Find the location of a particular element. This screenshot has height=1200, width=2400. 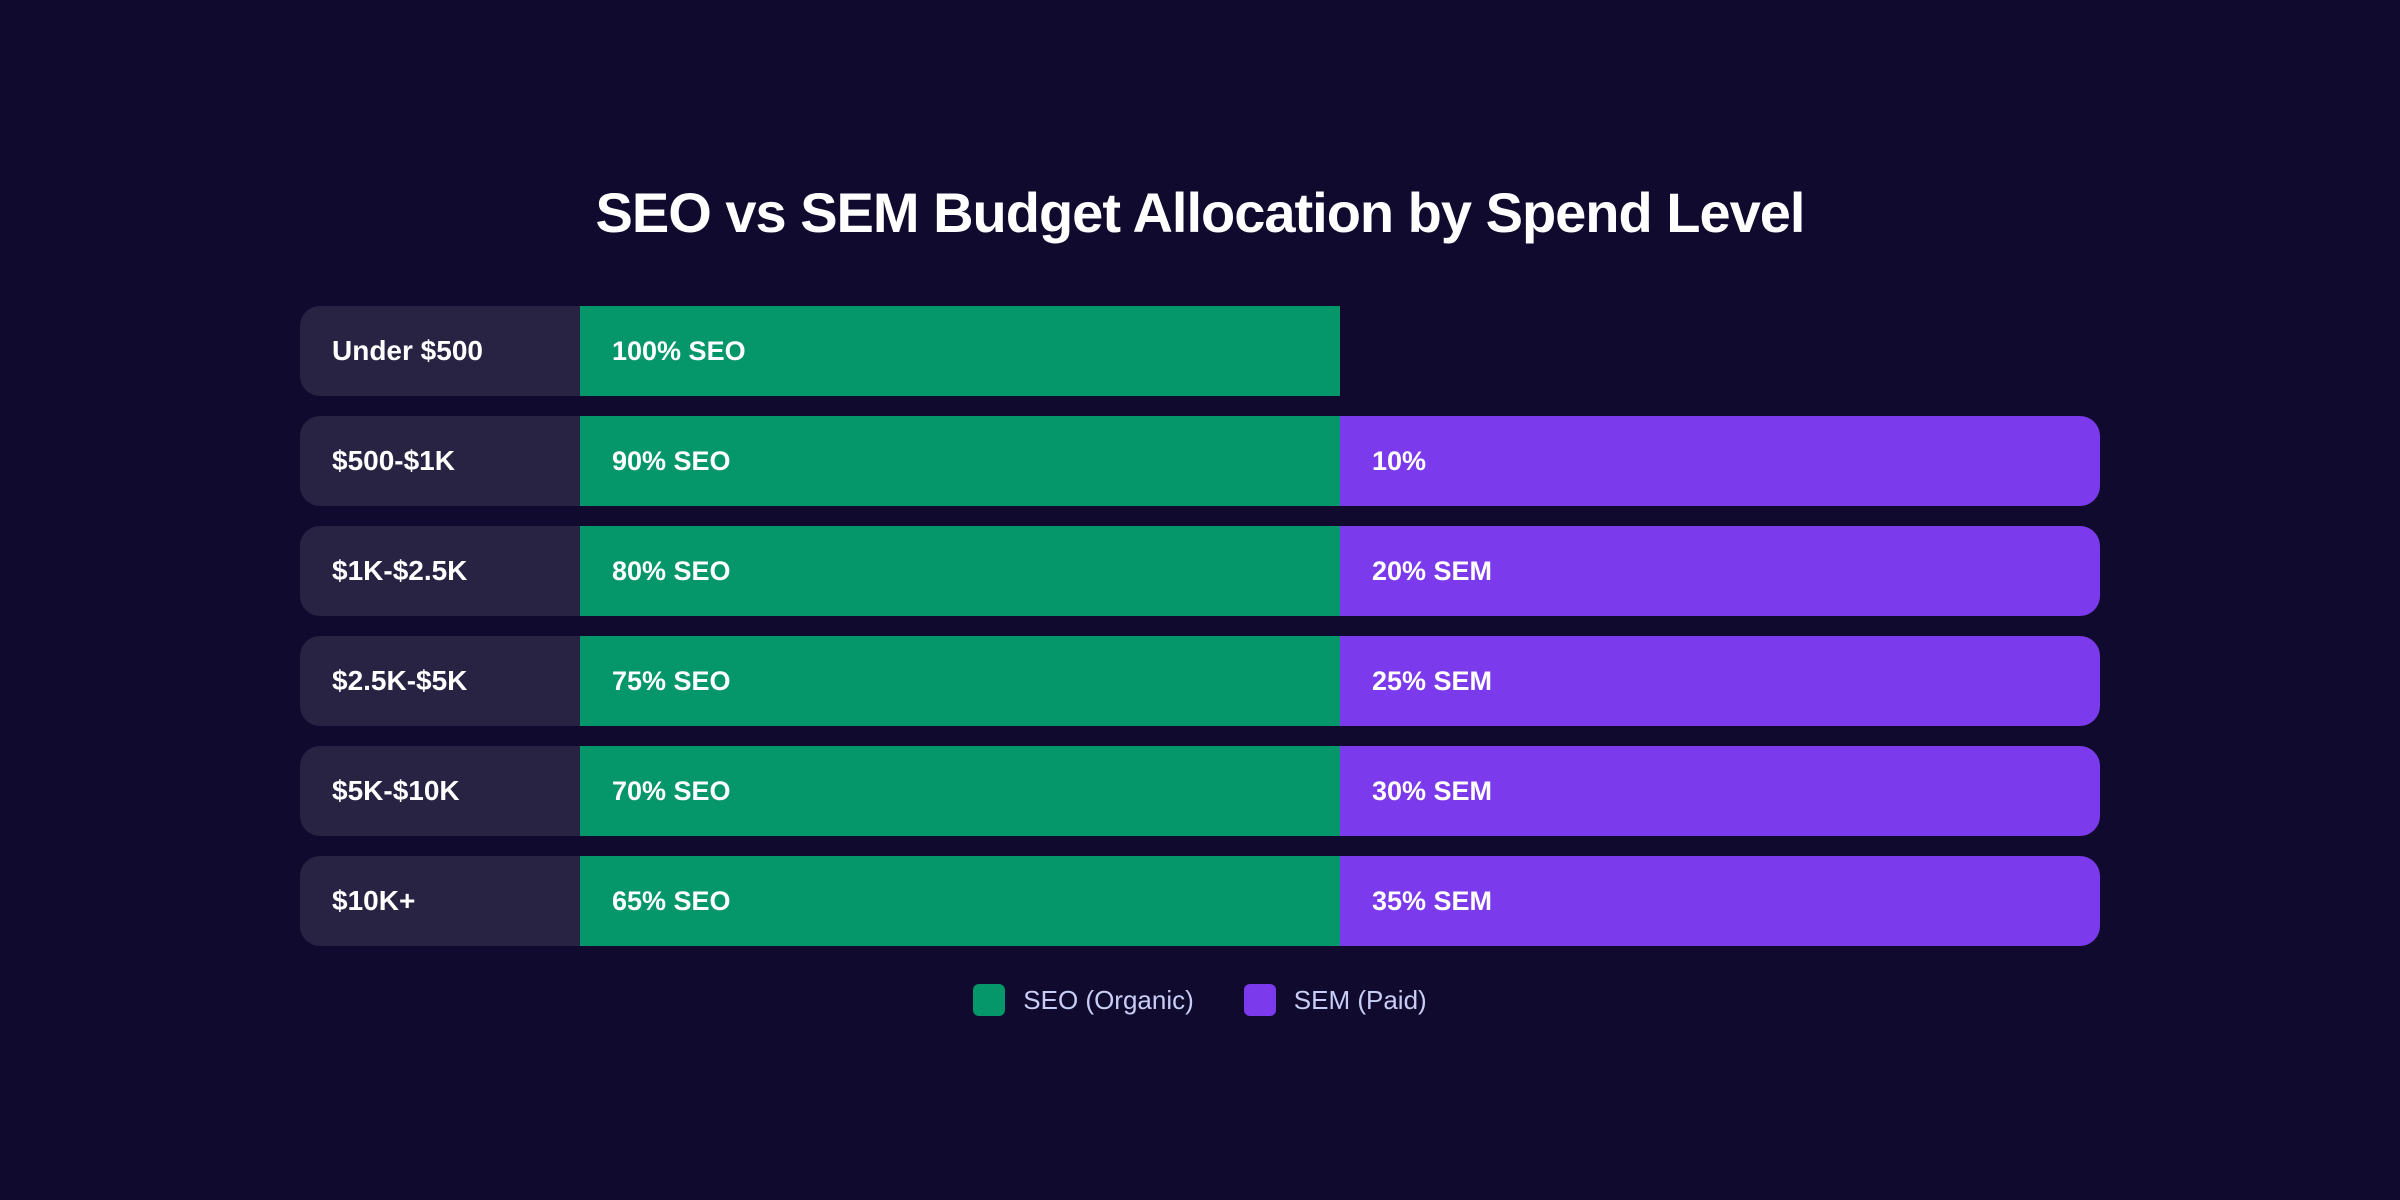

legend-item-seo: SEO (Organic) is located at coordinates (1083, 1000).